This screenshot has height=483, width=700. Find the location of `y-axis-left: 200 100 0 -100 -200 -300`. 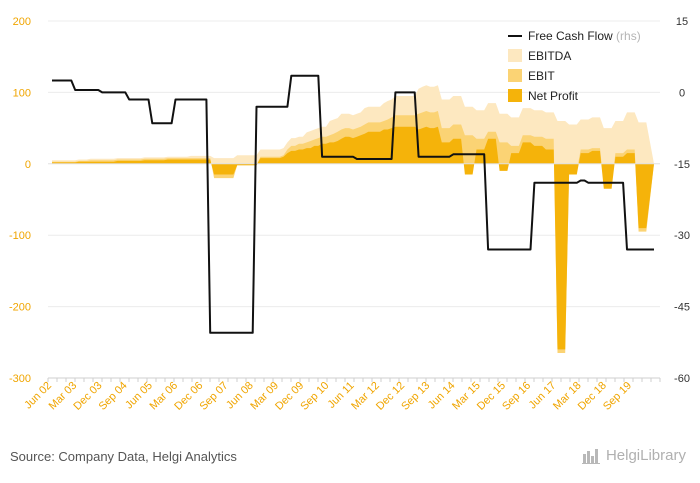

y-axis-left: 200 100 0 -100 -200 -300 is located at coordinates (20, 200).